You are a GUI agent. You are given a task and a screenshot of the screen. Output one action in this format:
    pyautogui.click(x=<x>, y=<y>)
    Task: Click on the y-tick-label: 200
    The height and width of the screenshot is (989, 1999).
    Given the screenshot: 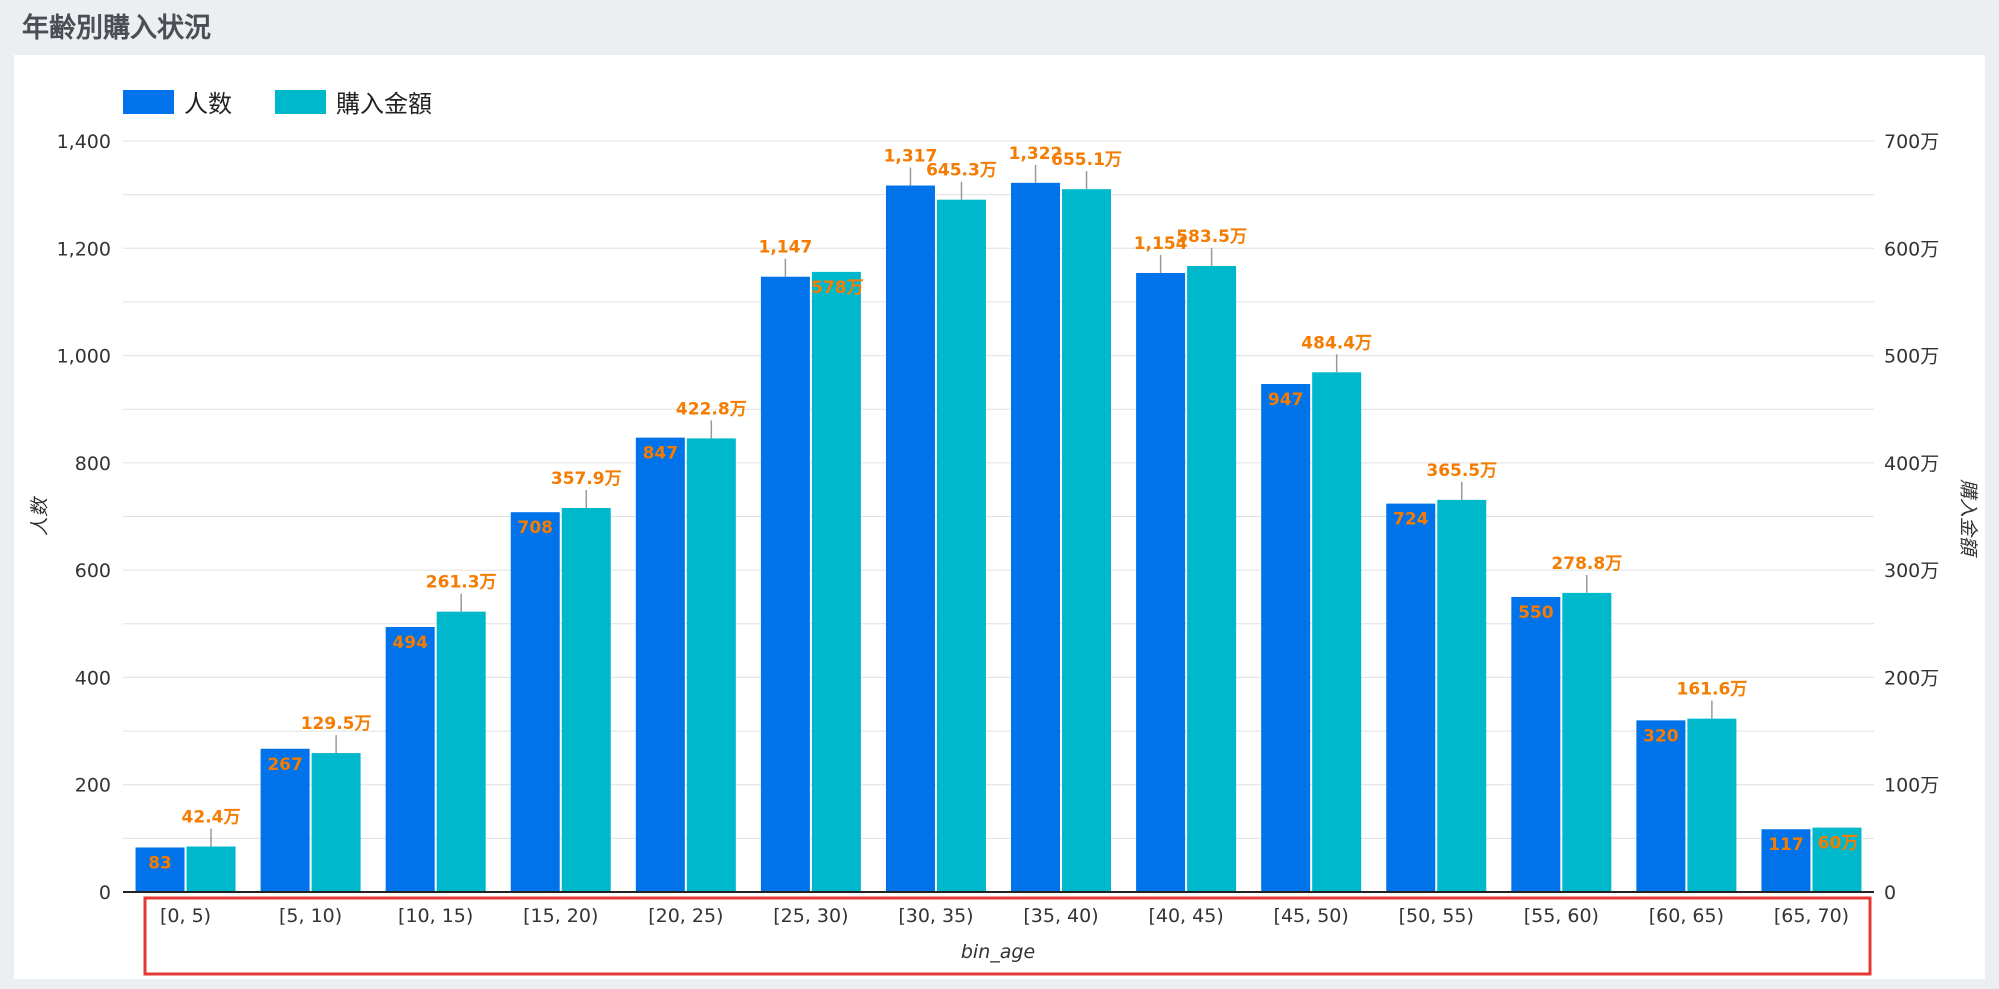 What is the action you would take?
    pyautogui.click(x=93, y=786)
    